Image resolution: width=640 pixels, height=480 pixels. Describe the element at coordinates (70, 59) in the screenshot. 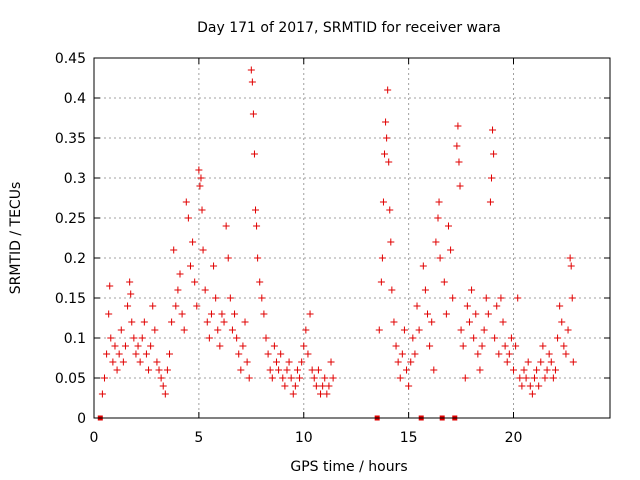

I see `y-tick-label: 0.45` at that location.